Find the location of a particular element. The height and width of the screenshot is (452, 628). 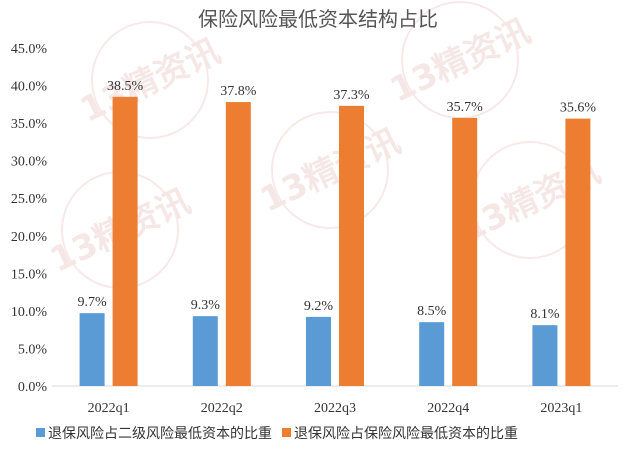

y-tick-label: 35.0% is located at coordinates (29, 124).